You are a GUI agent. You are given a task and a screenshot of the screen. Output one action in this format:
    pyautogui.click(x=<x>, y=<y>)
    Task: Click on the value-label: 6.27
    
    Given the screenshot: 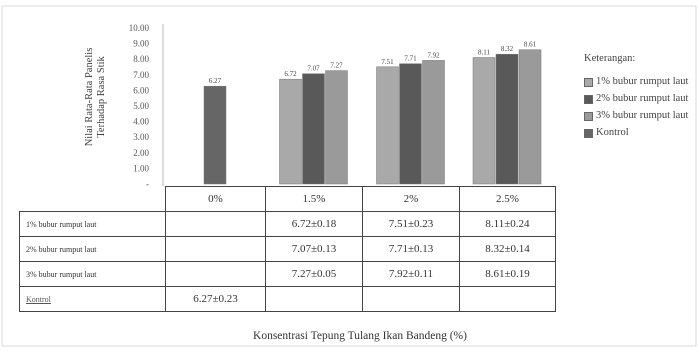 What is the action you would take?
    pyautogui.click(x=215, y=81)
    